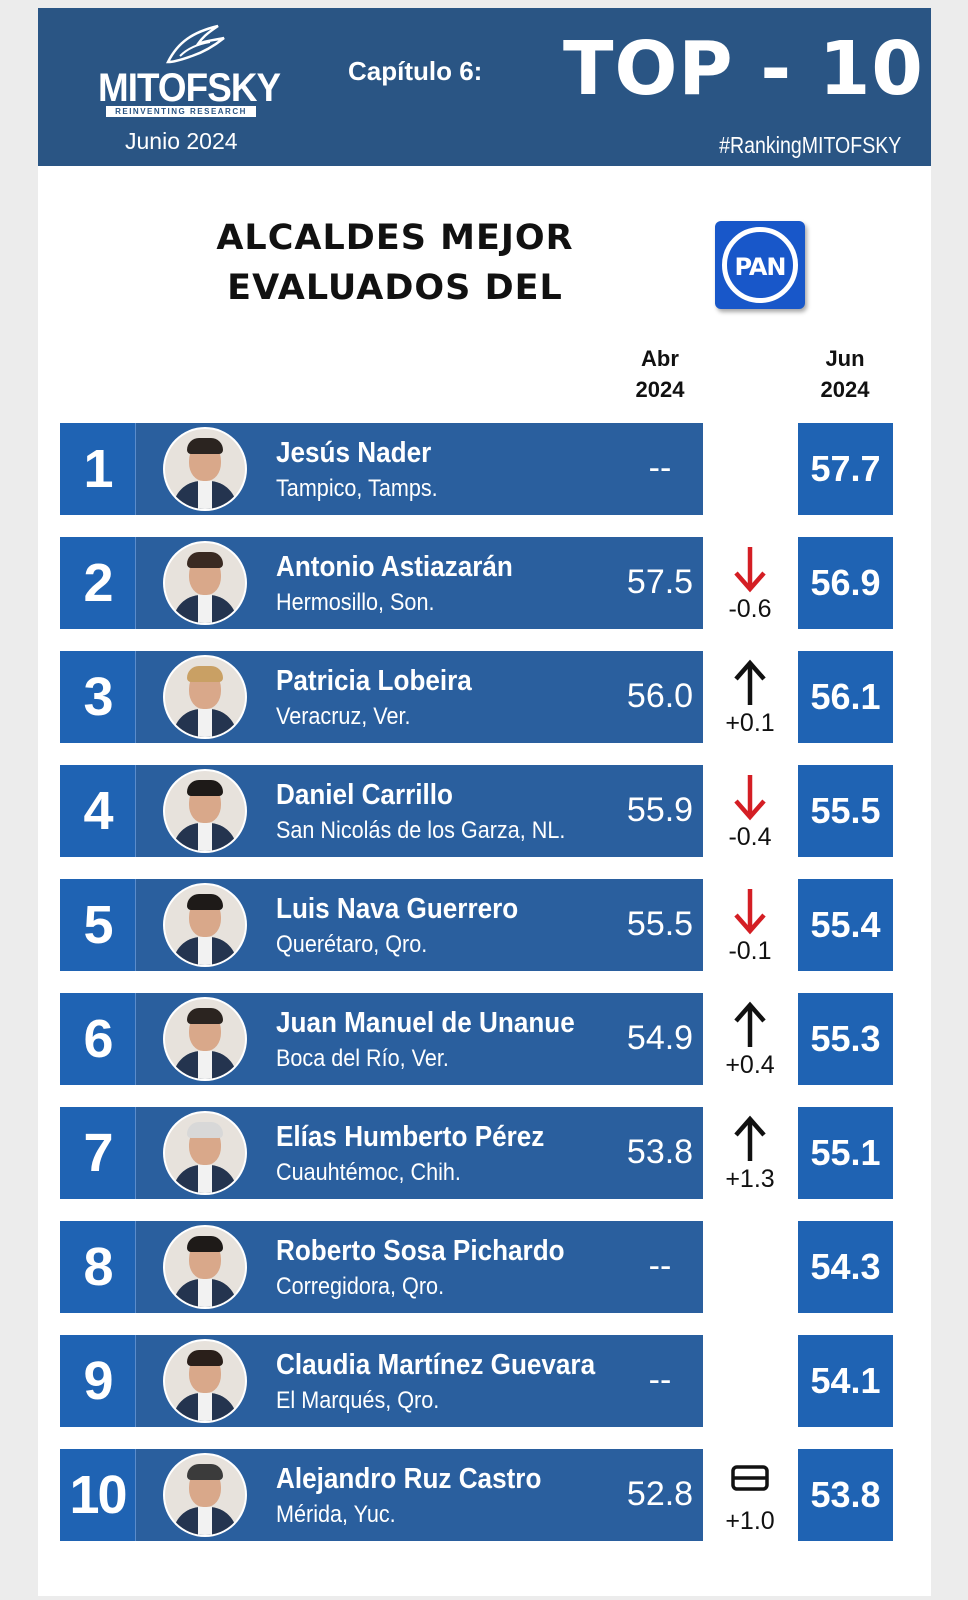 This screenshot has height=1600, width=968. What do you see at coordinates (97, 1039) in the screenshot?
I see `rank-number: 6` at bounding box center [97, 1039].